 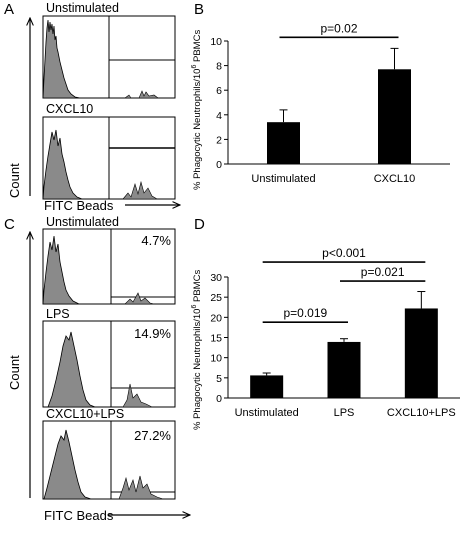 I want to click on category-label: LPS, so click(x=344, y=413).